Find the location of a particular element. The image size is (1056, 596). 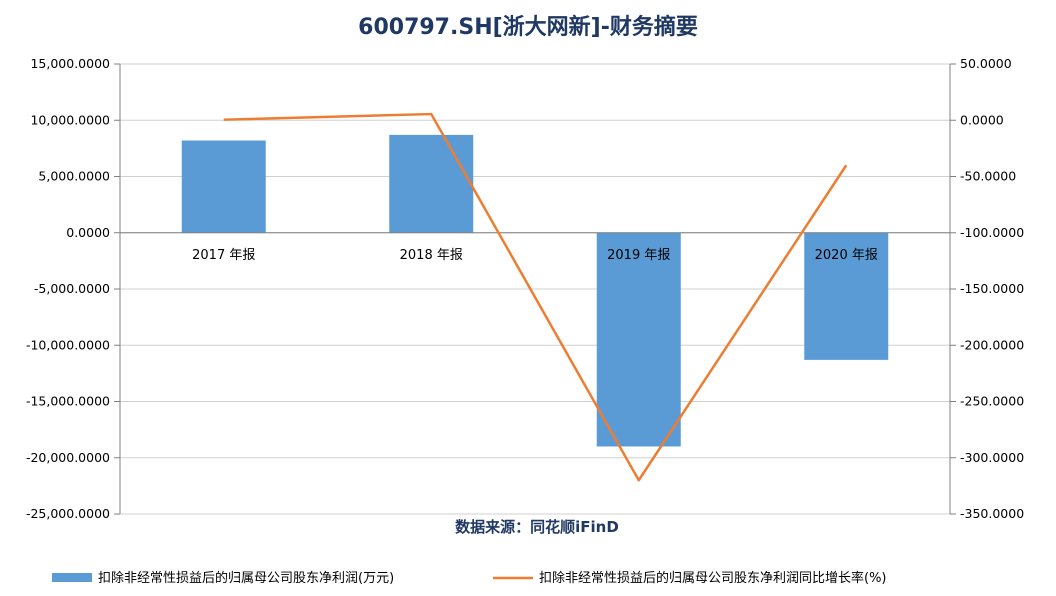

right-axis-tick-label: -250.0000 is located at coordinates (992, 401).